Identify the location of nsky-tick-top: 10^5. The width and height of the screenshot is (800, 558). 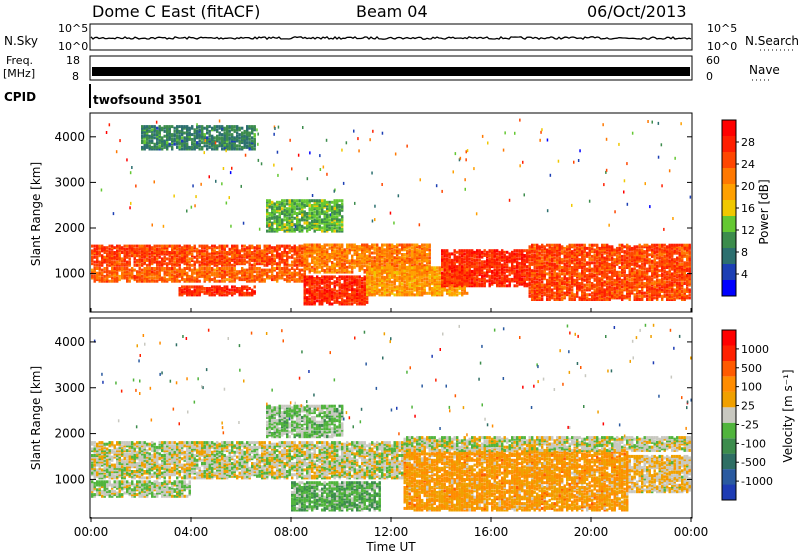
(73, 28).